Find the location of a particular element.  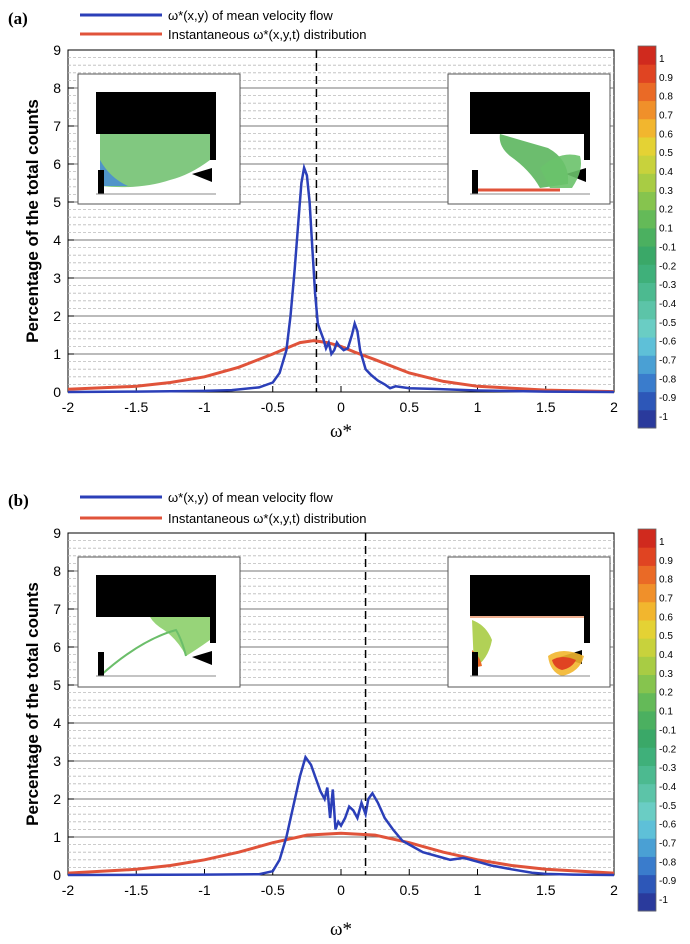

x-axis-label-a: ω* is located at coordinates (341, 431).